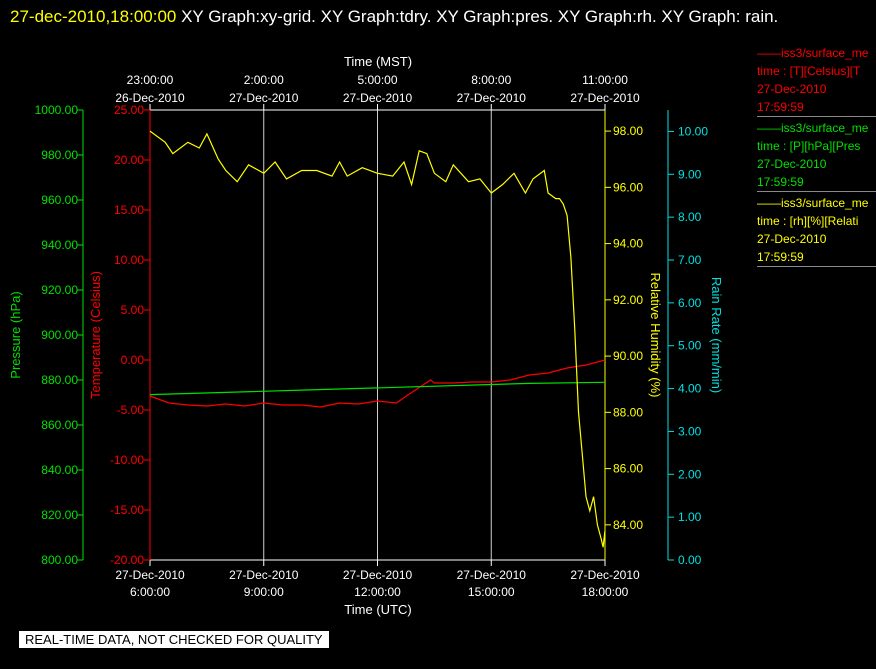 The width and height of the screenshot is (876, 669). Describe the element at coordinates (628, 469) in the screenshot. I see `humidity-tick-label: 86.00` at that location.